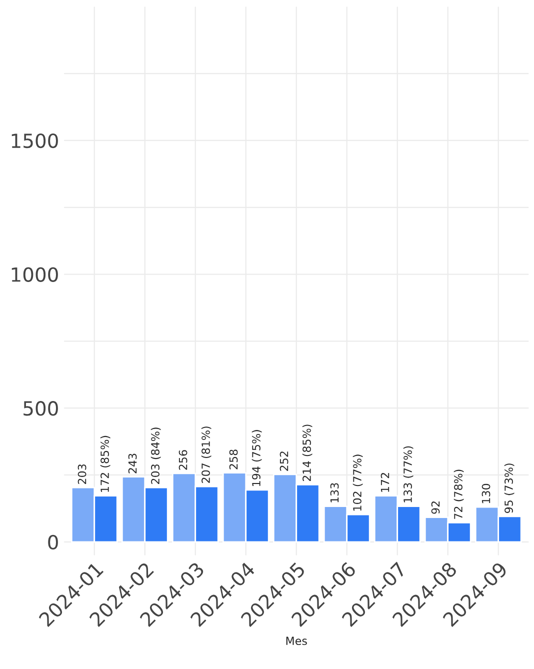 Image resolution: width=534 pixels, height=669 pixels. Describe the element at coordinates (155, 456) in the screenshot. I see `data-label: 203 (84%)` at that location.